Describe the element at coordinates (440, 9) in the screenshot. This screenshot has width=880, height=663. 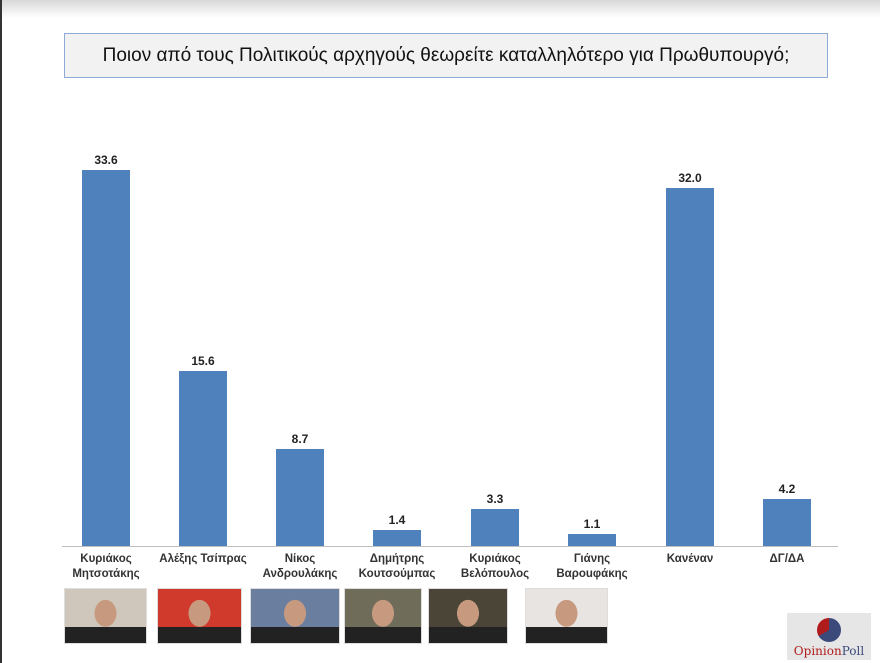
I see `top-fade` at that location.